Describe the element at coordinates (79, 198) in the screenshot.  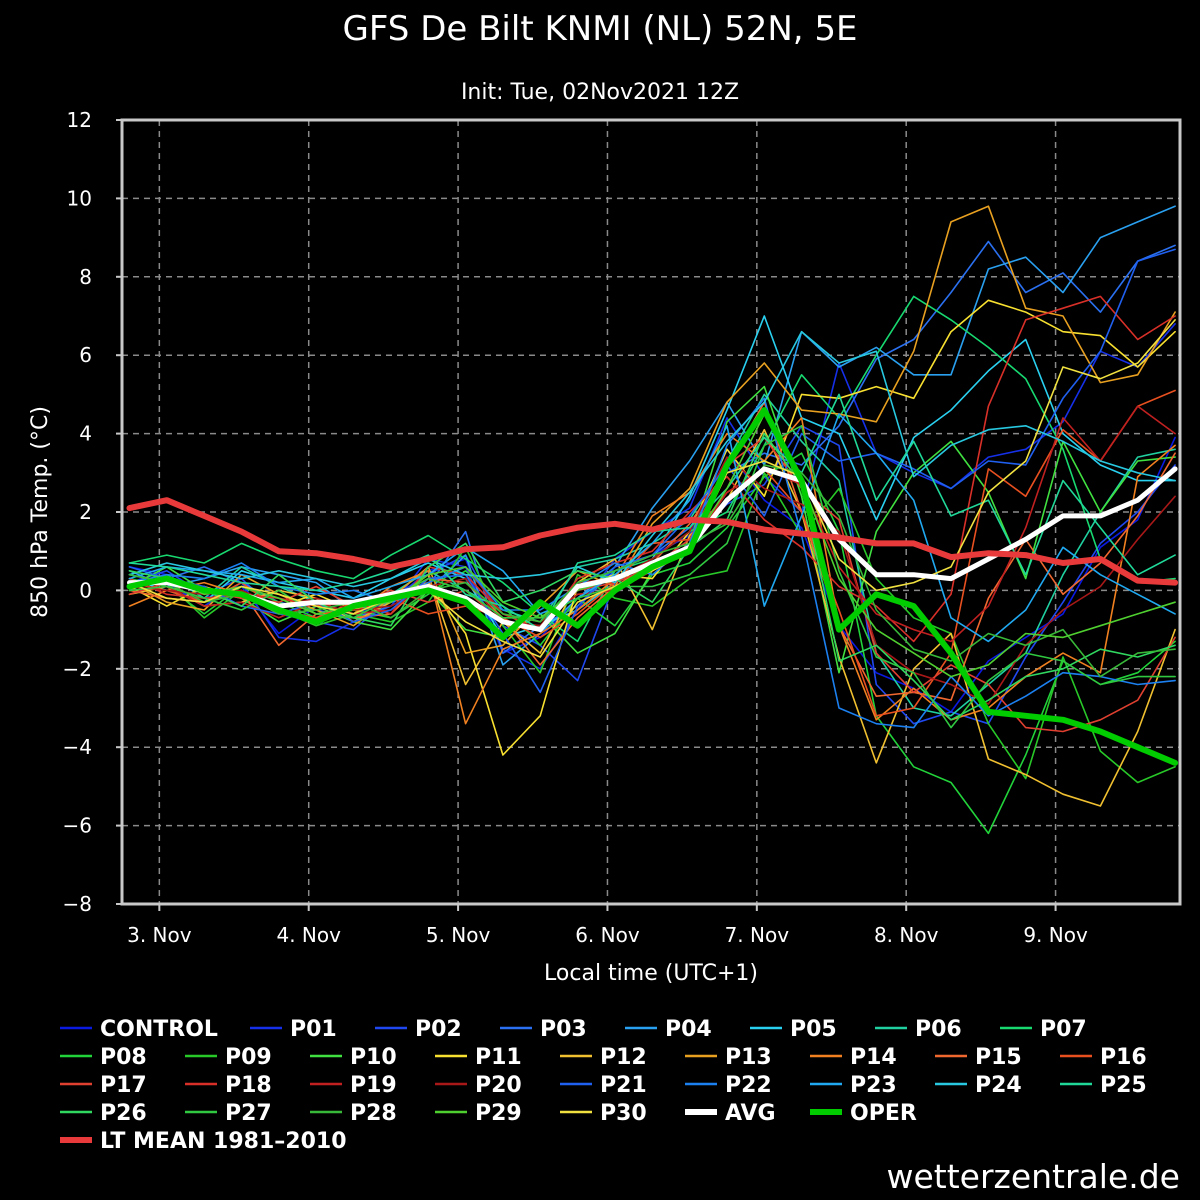
I see `y-tick-label: 10` at that location.